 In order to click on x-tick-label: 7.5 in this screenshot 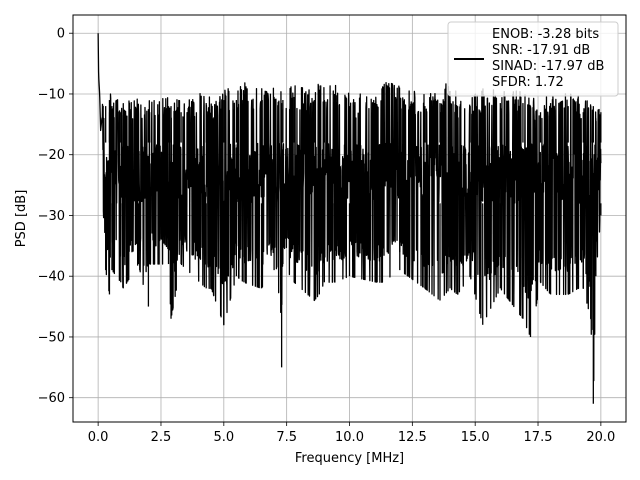, I will do `click(286, 437)`.